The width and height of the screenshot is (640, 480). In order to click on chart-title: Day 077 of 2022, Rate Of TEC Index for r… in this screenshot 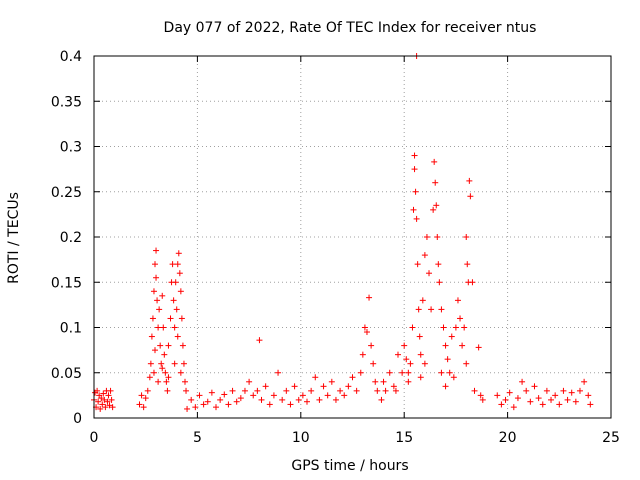, I will do `click(350, 28)`.